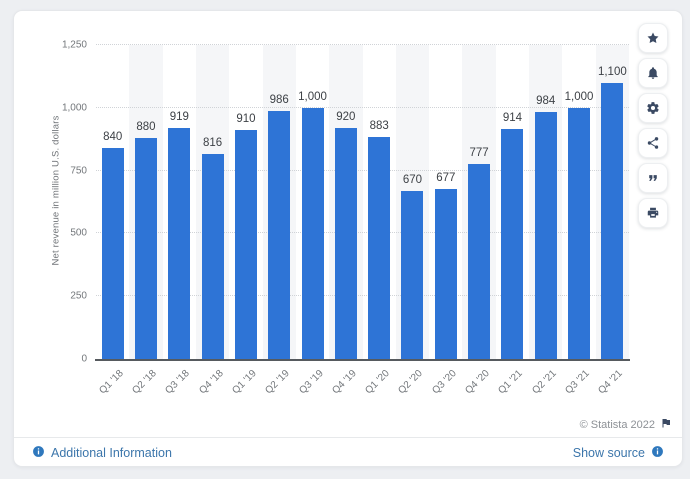 The width and height of the screenshot is (690, 479). I want to click on bar-value-label: 986, so click(279, 100).